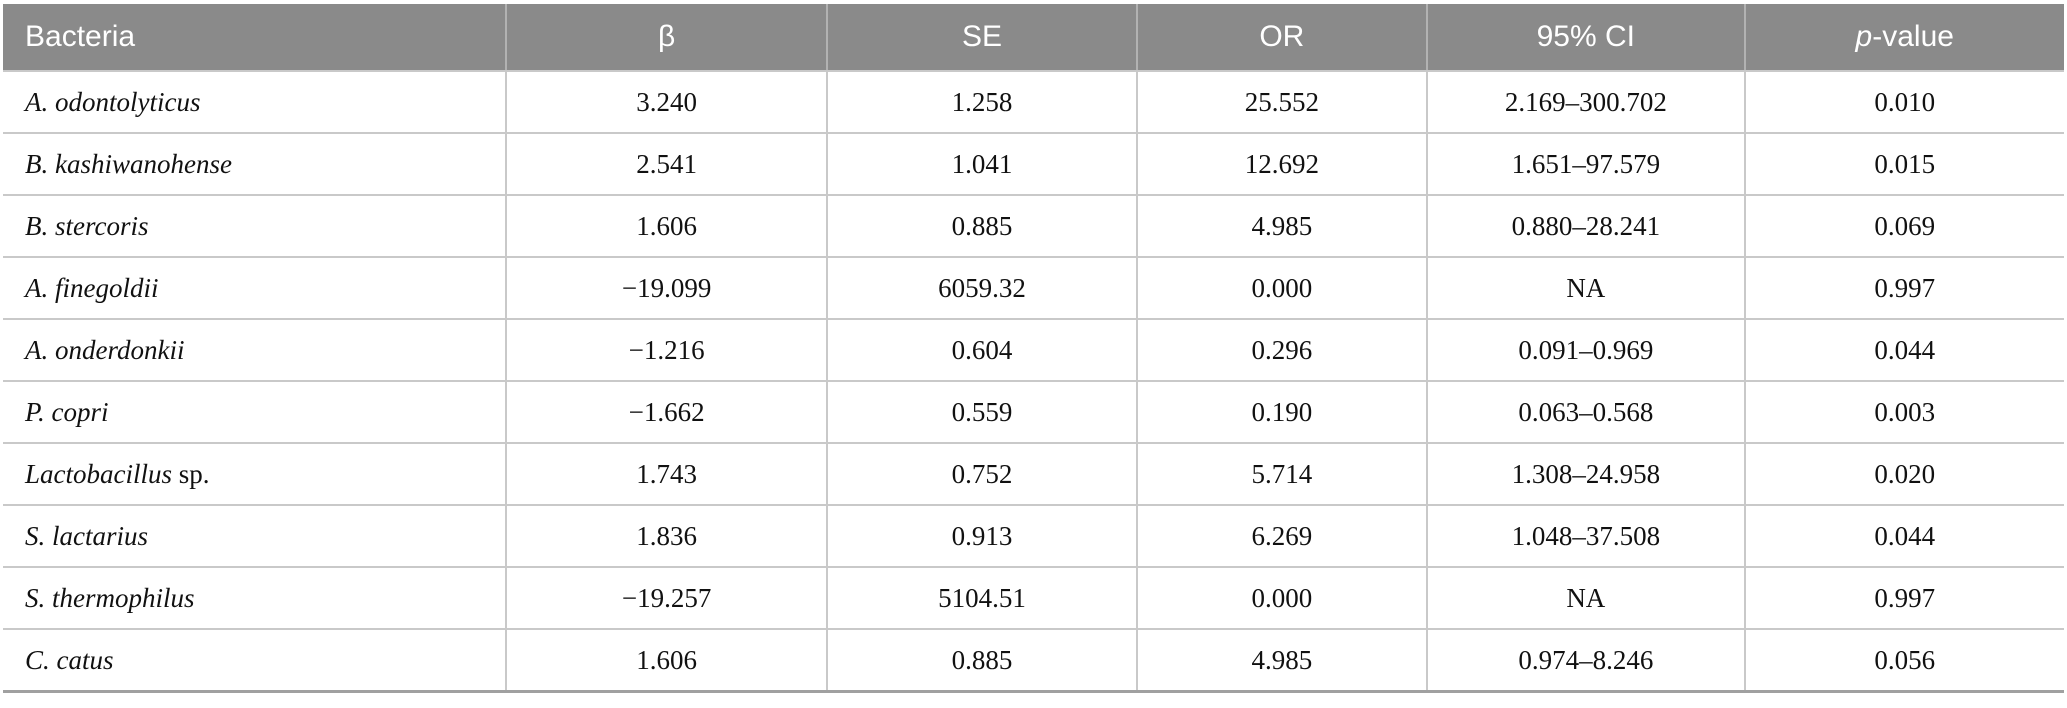 This screenshot has height=708, width=2067. Describe the element at coordinates (191, 473) in the screenshot. I see `bacteria-name-suffix: sp.` at that location.